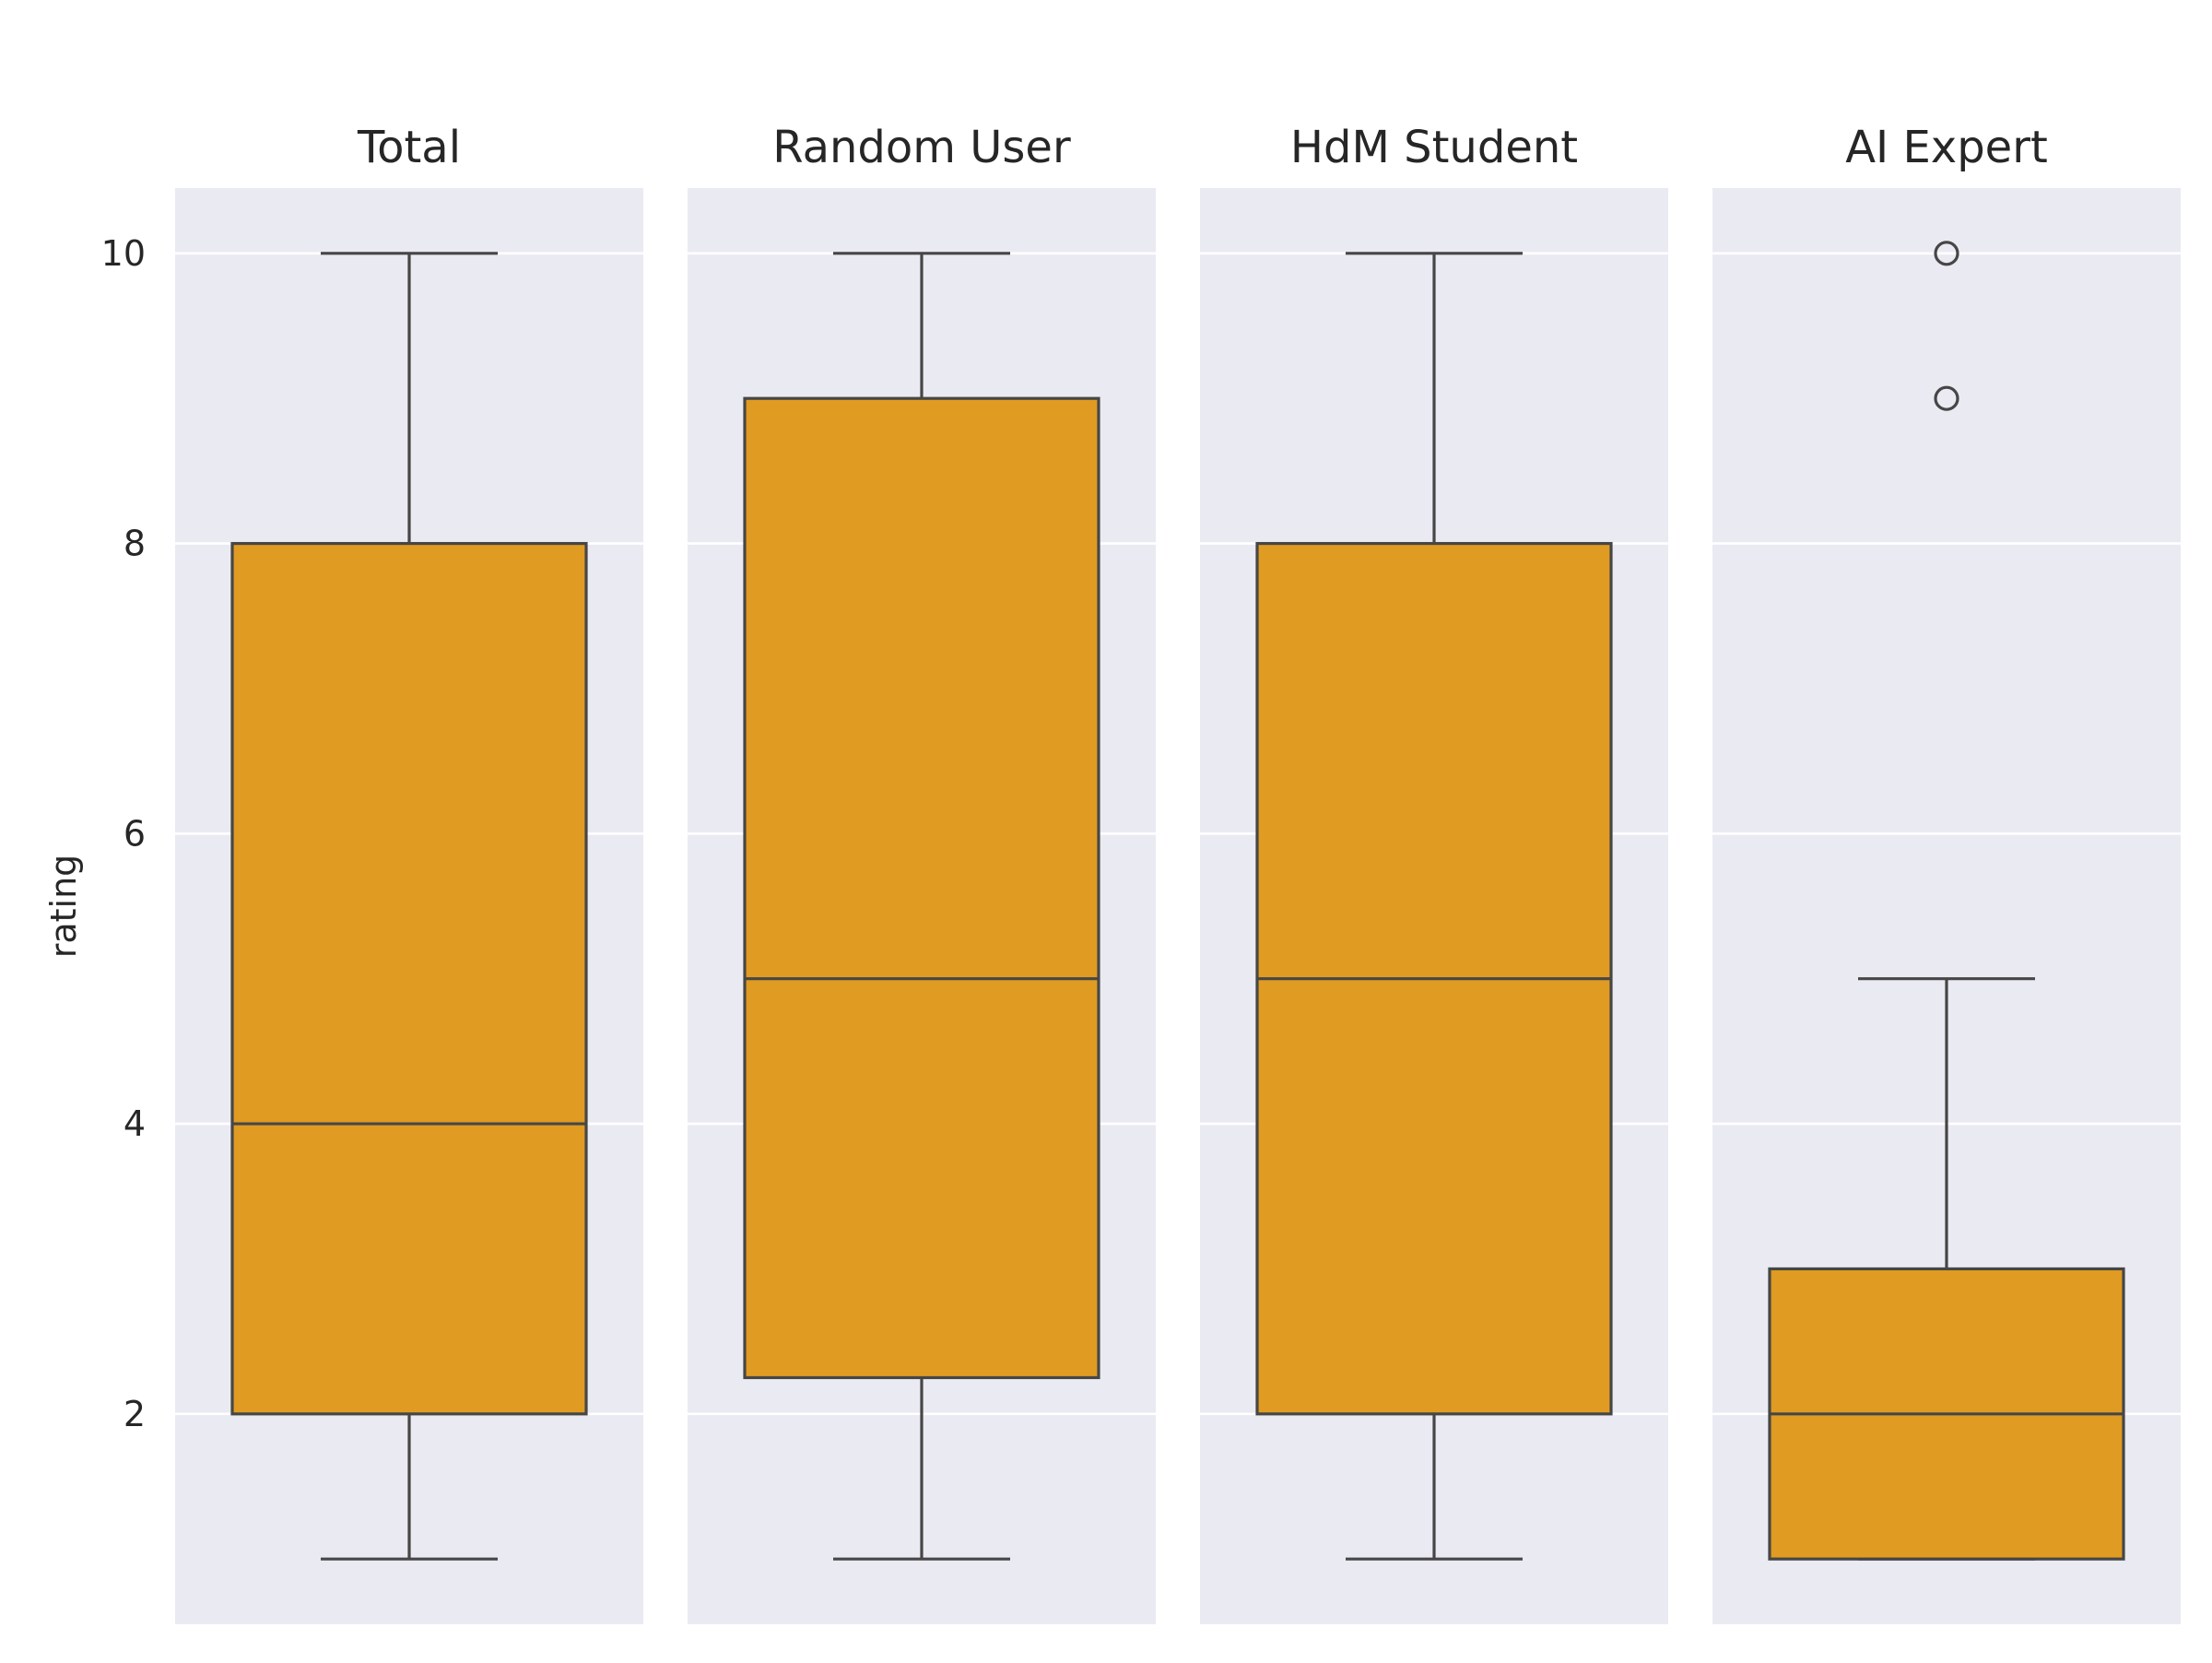 This screenshot has width=2212, height=1663. I want to click on panel-title: Total, so click(409, 147).